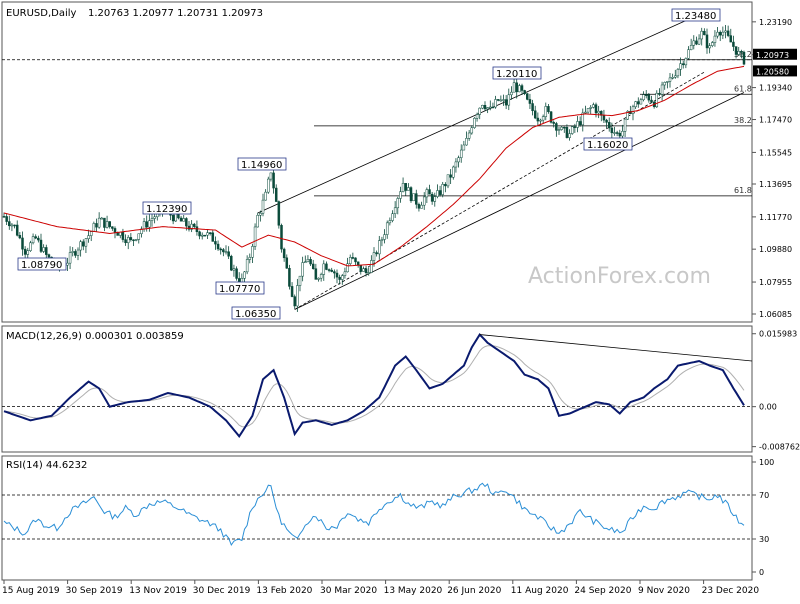  What do you see at coordinates (222, 591) in the screenshot?
I see `x-tick-label: 30 Dec 2019` at bounding box center [222, 591].